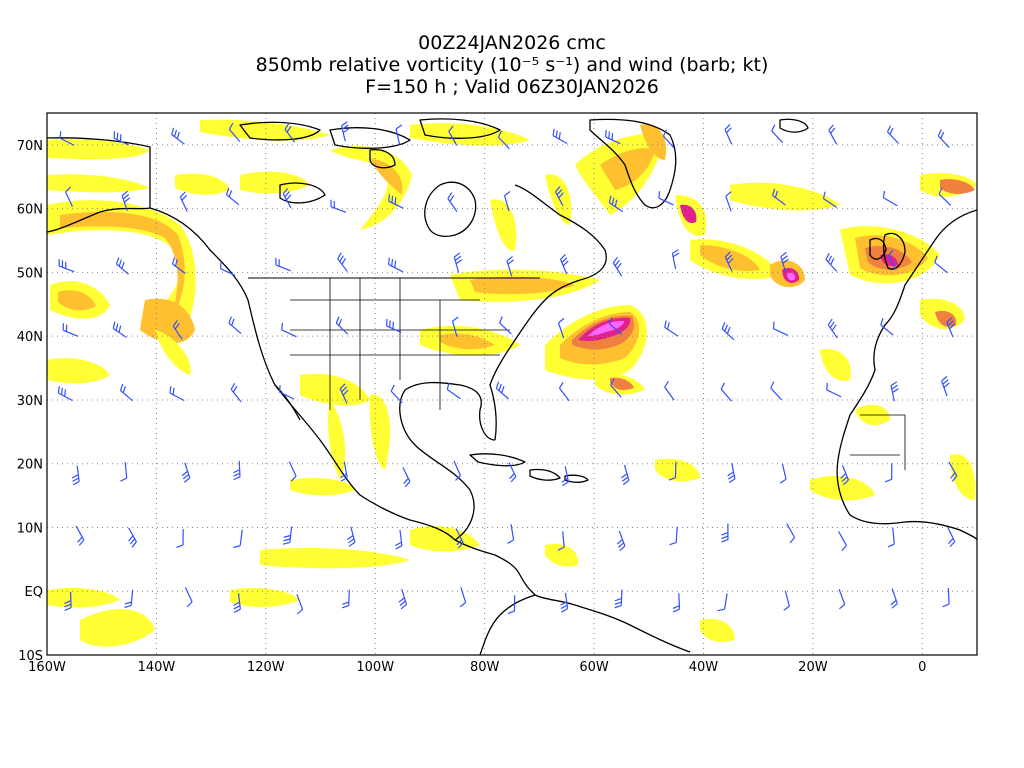 The width and height of the screenshot is (1024, 768). I want to click on lon-tick-label: 160W, so click(47, 667).